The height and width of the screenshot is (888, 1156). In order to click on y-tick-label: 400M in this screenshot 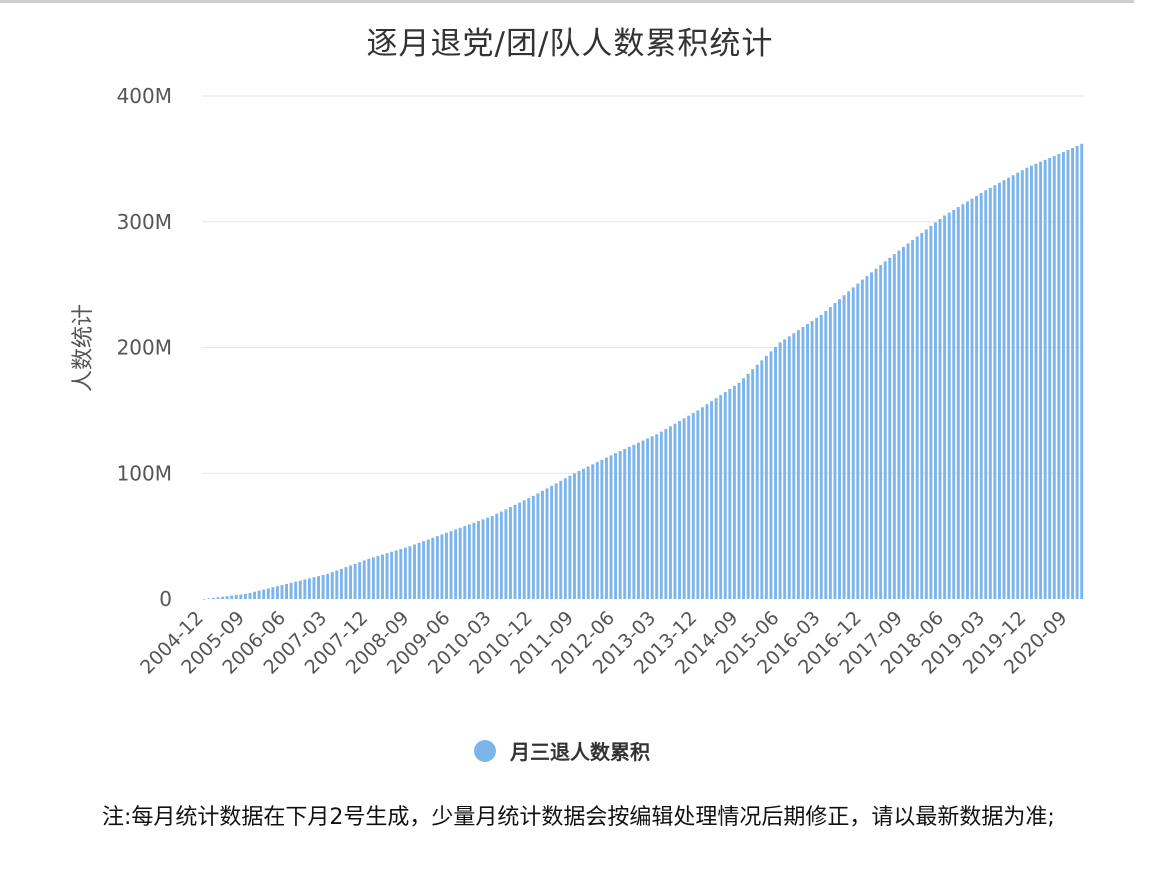, I will do `click(144, 96)`.